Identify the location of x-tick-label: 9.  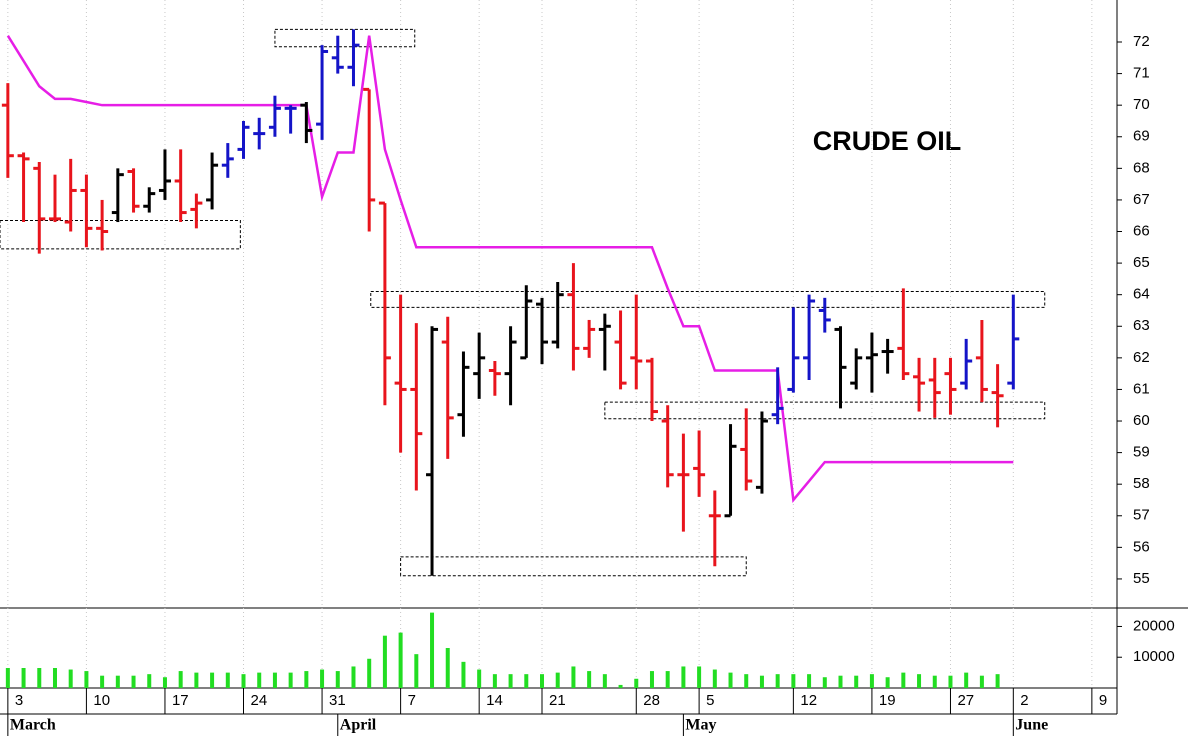
(1103, 700).